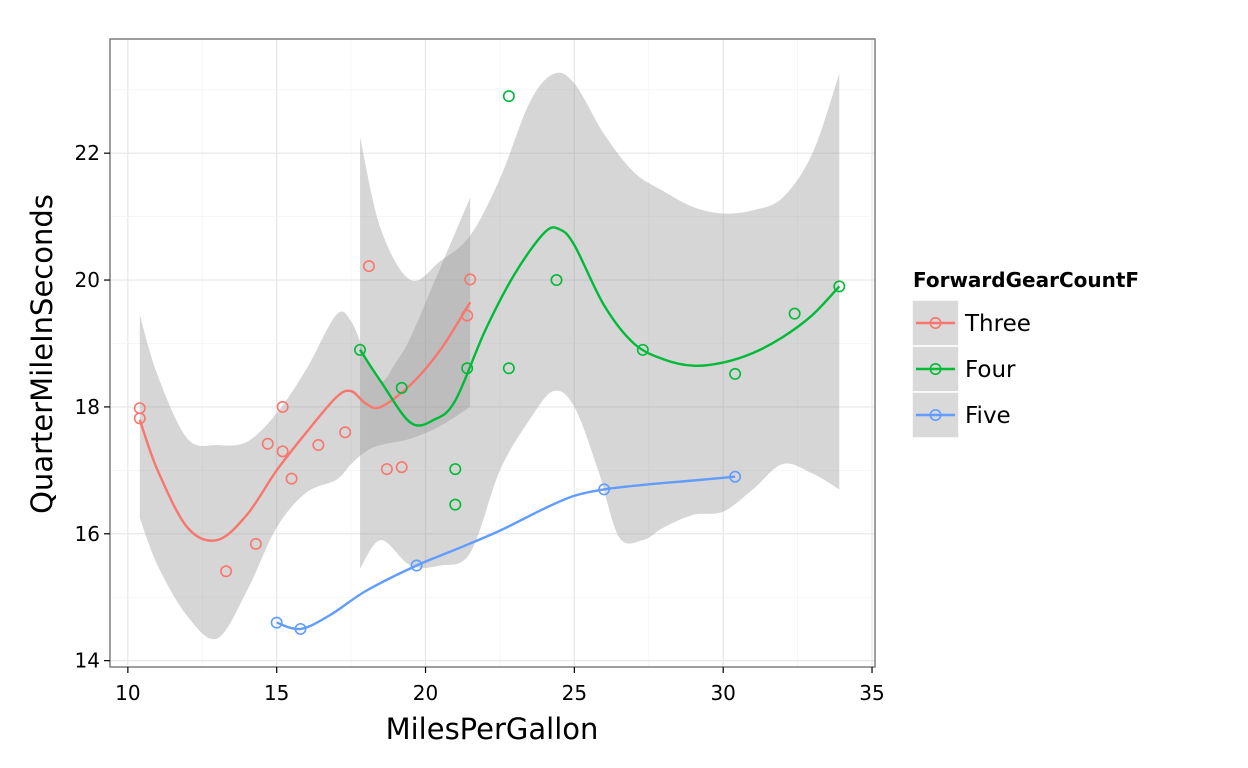 This screenshot has height=768, width=1248. What do you see at coordinates (1025, 353) in the screenshot?
I see `legend: ForwardGearCountF Three Four Five` at bounding box center [1025, 353].